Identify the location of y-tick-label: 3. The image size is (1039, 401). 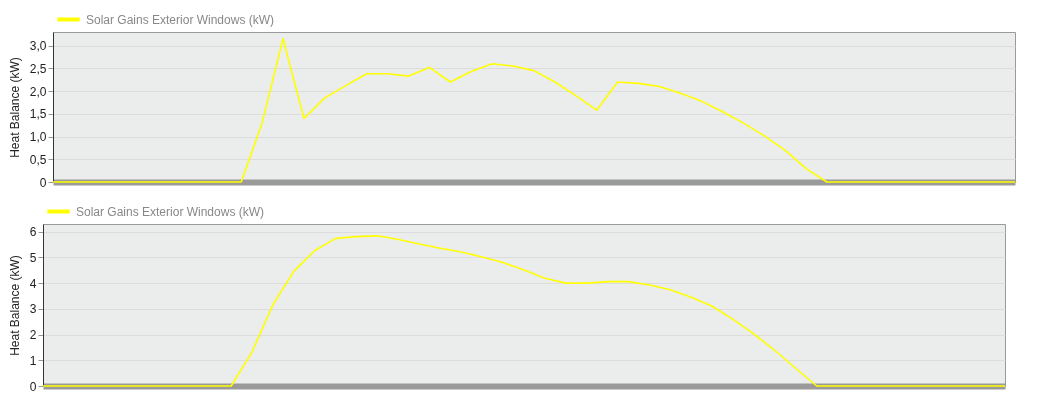
(33, 309).